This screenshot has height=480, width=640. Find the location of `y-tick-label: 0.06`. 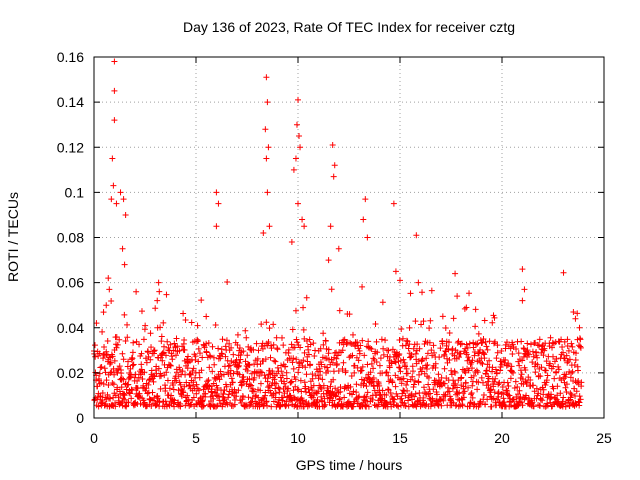

y-tick-label: 0.06 is located at coordinates (70, 283).